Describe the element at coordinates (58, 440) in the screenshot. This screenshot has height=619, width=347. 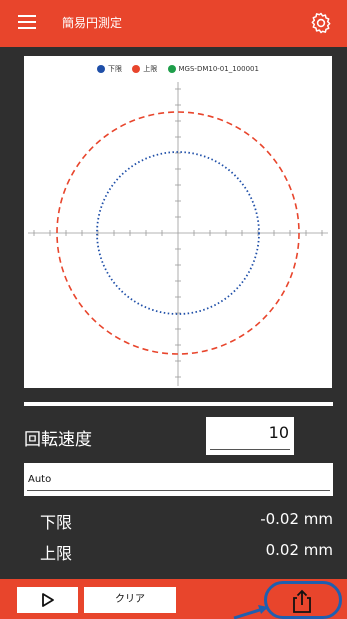
I see `speed-label: 回転速度` at that location.